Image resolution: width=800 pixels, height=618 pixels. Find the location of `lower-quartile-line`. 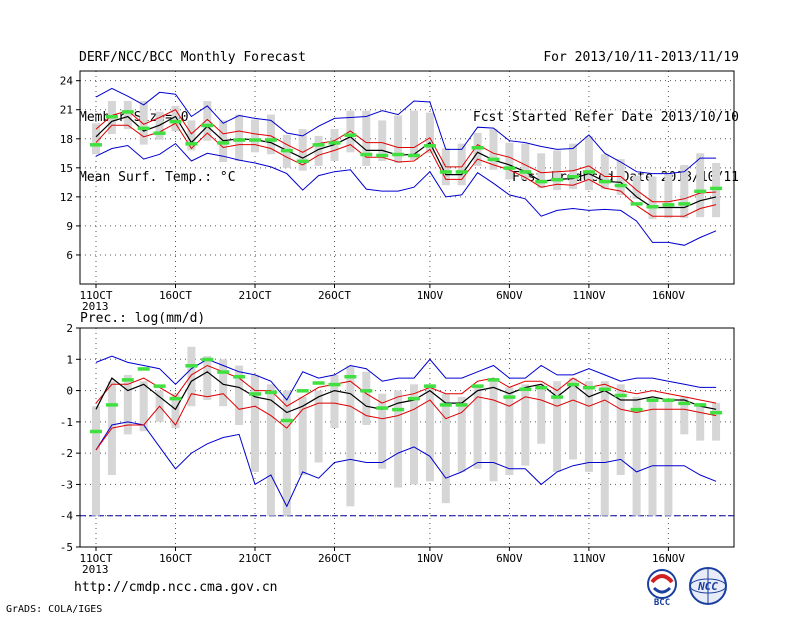

lower-quartile-line is located at coordinates (406, 169).